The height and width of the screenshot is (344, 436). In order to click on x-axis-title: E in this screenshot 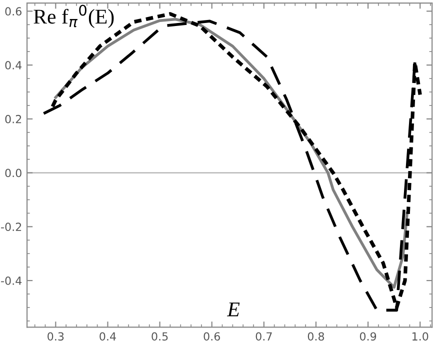, I will do `click(233, 309)`.